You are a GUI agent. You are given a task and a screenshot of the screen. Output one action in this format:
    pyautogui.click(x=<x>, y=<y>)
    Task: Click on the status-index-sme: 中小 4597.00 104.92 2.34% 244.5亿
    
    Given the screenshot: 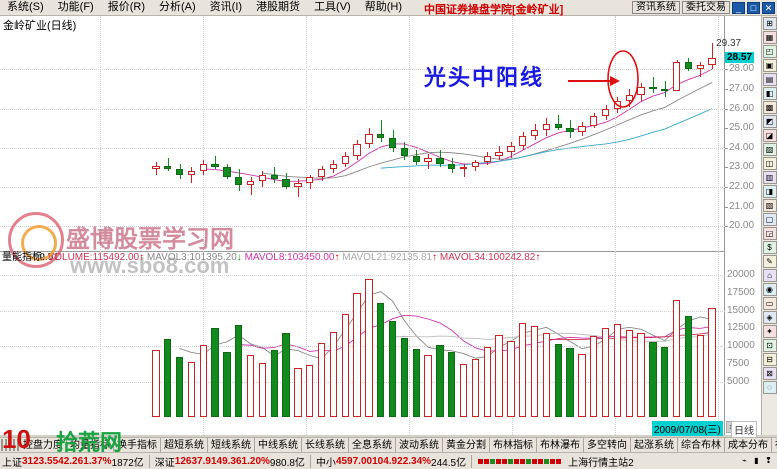 What is the action you would take?
    pyautogui.click(x=391, y=461)
    